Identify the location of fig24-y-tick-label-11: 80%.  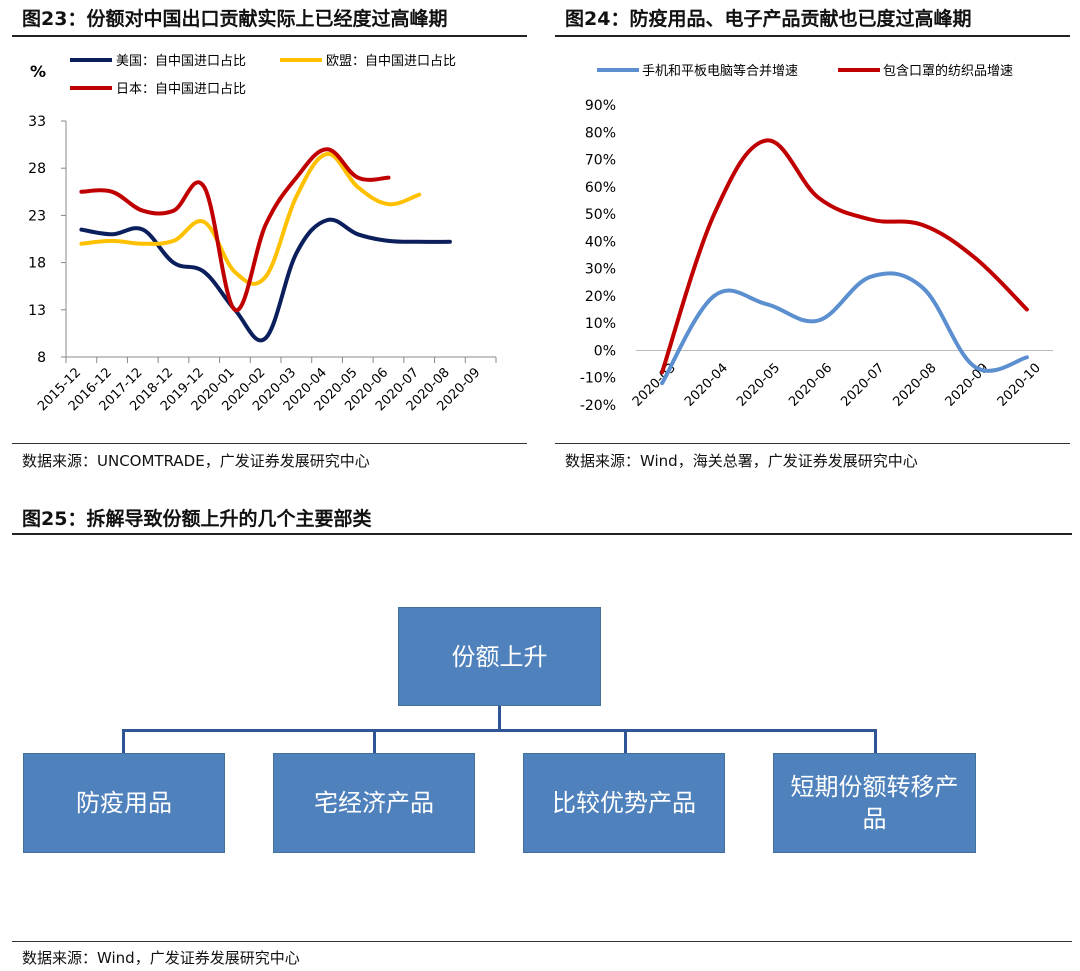
(600, 133).